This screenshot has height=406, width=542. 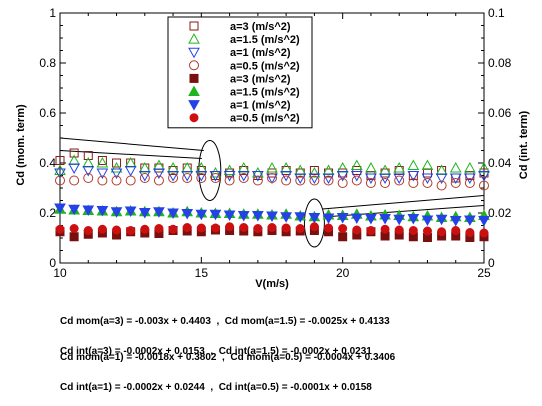 What do you see at coordinates (491, 263) in the screenshot?
I see `y-right-tick-label: 0` at bounding box center [491, 263].